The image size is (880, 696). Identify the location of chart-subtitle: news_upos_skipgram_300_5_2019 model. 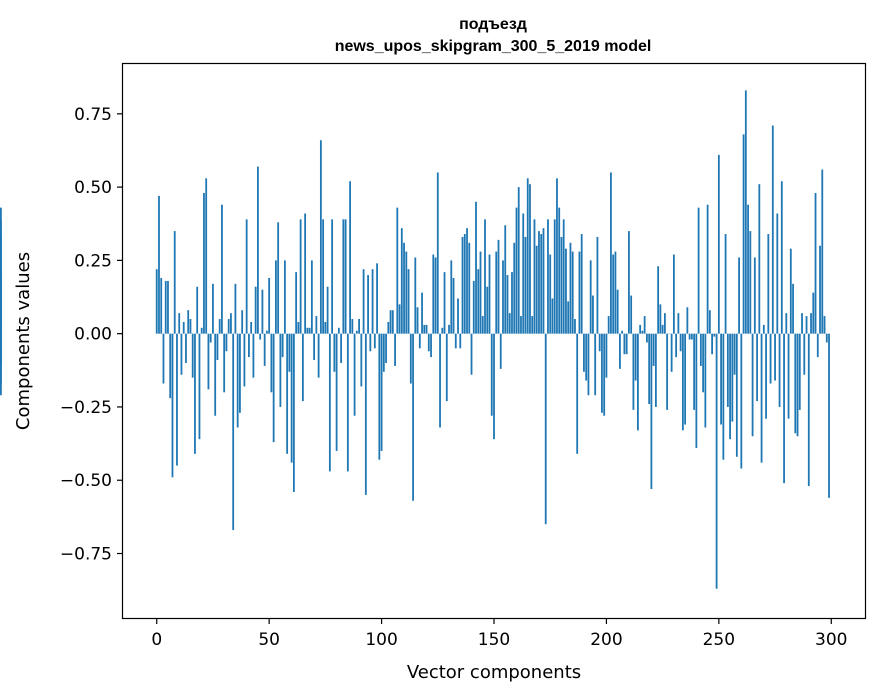
(493, 46).